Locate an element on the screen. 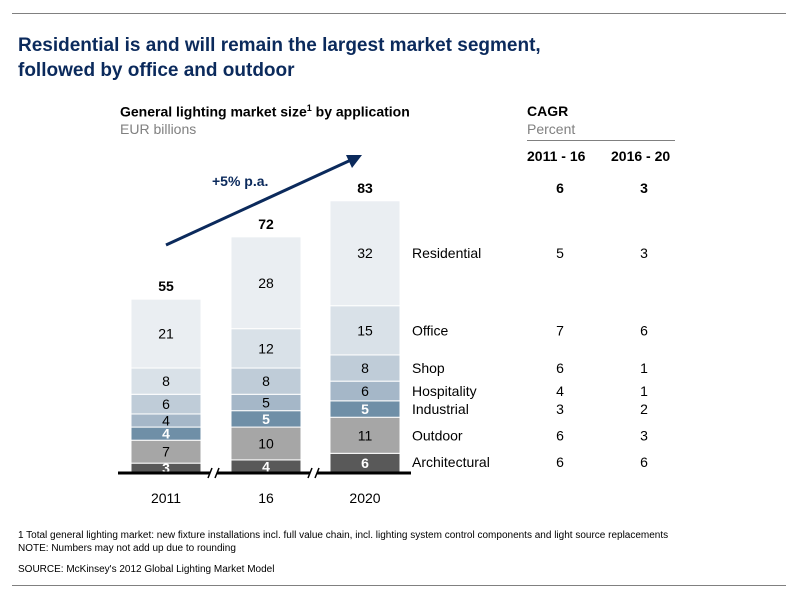 The width and height of the screenshot is (800, 600). data-label-office-2020: 15 is located at coordinates (365, 330).